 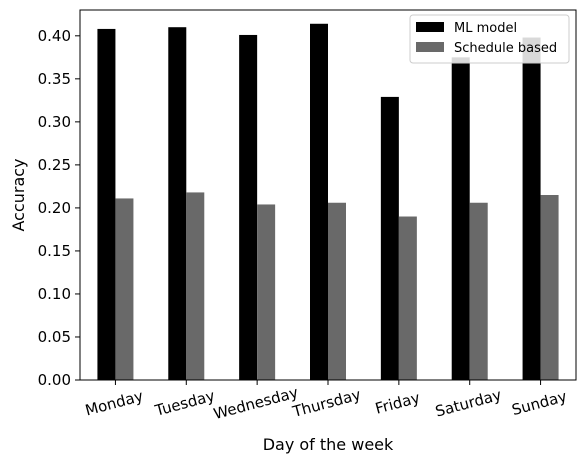 What do you see at coordinates (184, 403) in the screenshot?
I see `x-tick-label: Tuesday` at bounding box center [184, 403].